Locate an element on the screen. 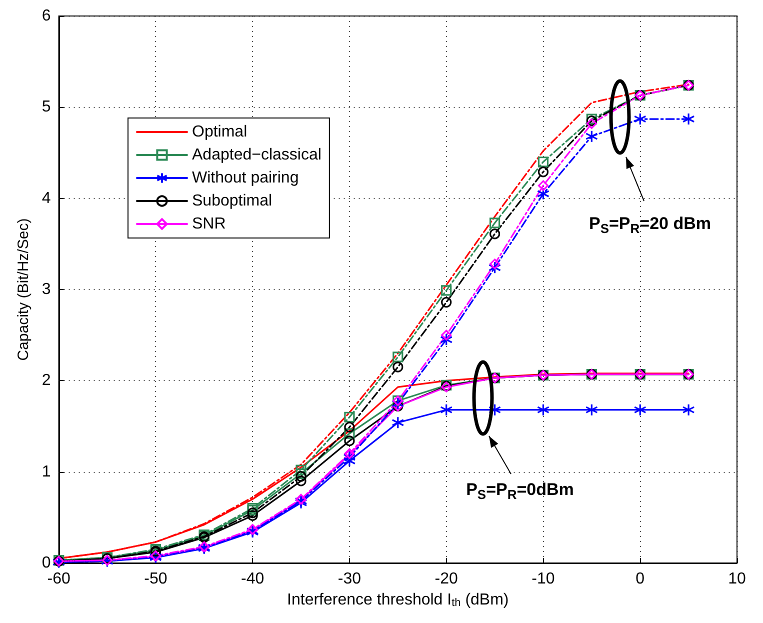 Image resolution: width=763 pixels, height=623 pixels. x-tick-label: -30 is located at coordinates (350, 579).